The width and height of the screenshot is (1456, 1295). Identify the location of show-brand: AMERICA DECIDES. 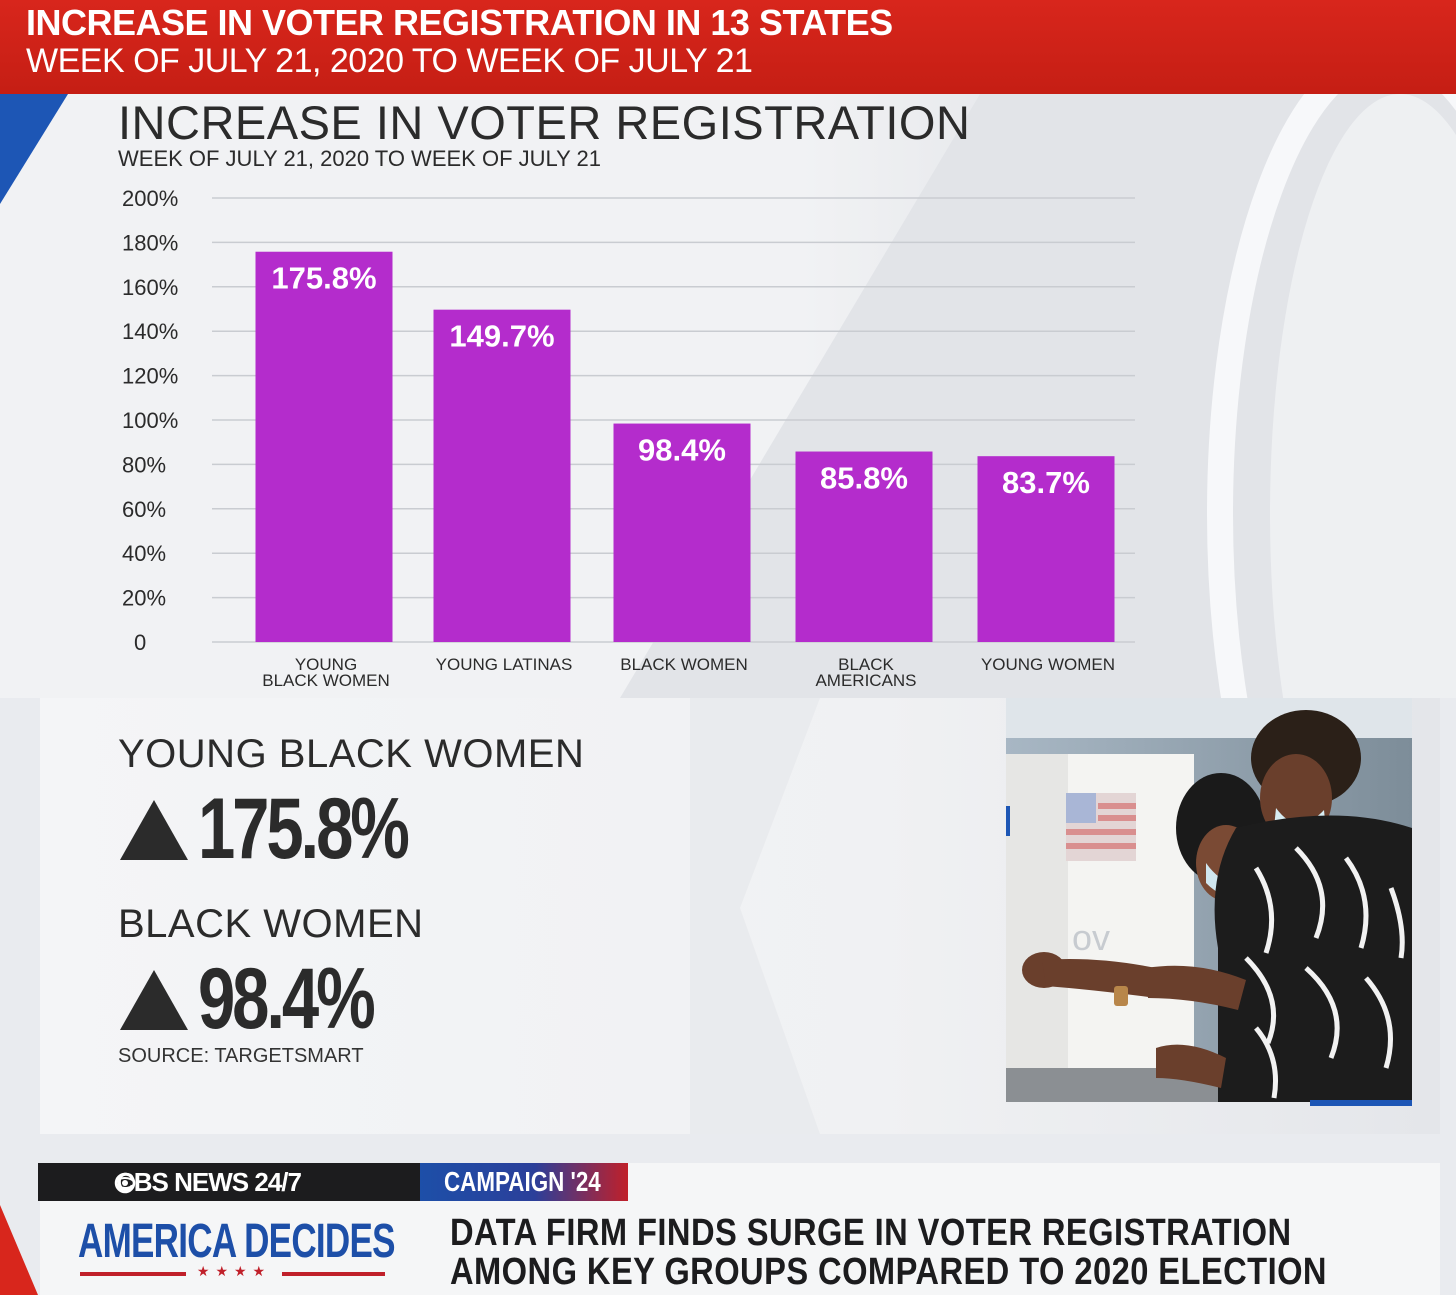
(236, 1241).